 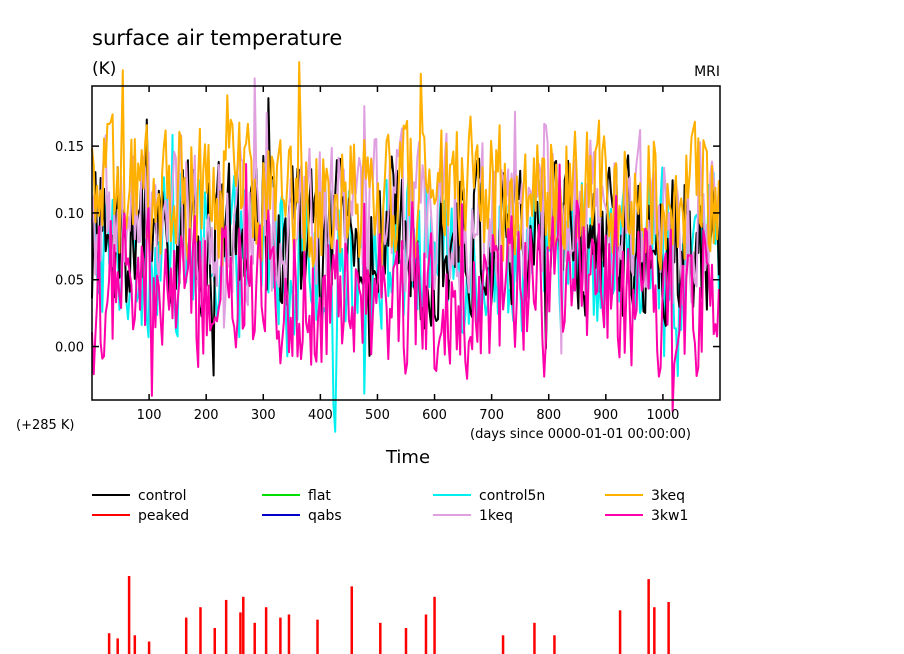 What do you see at coordinates (104, 69) in the screenshot?
I see `y-axis-label: (K)` at bounding box center [104, 69].